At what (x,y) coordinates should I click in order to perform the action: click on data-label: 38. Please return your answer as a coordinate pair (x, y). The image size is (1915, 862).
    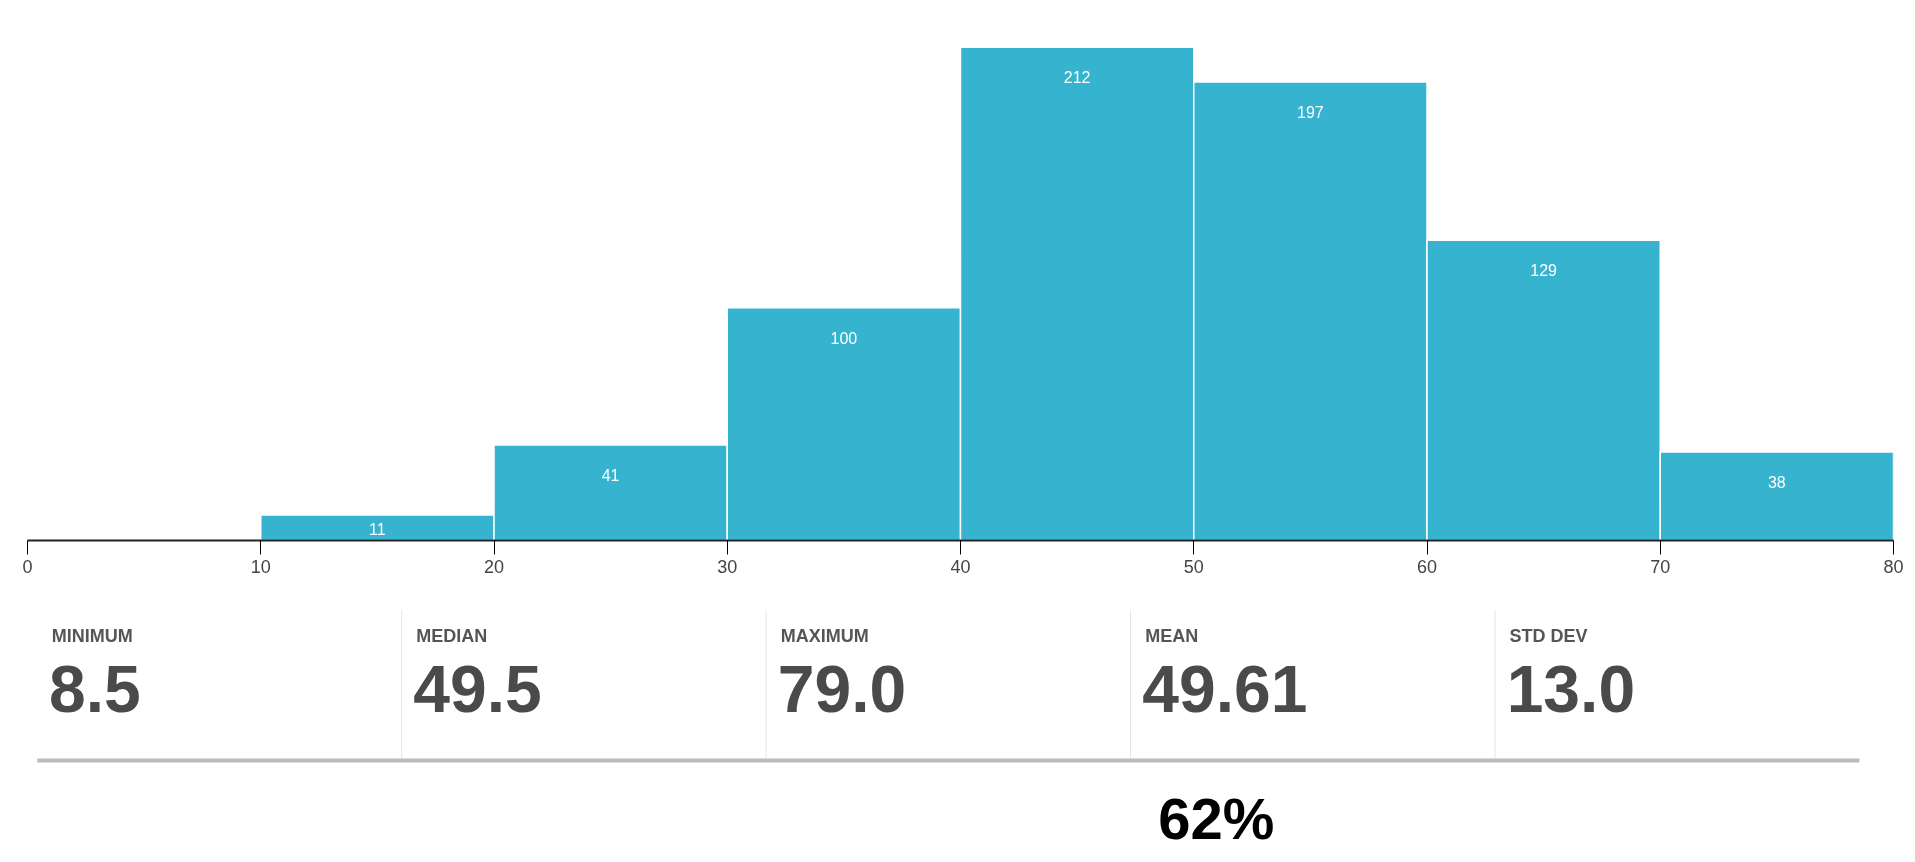
    Looking at the image, I should click on (1776, 483).